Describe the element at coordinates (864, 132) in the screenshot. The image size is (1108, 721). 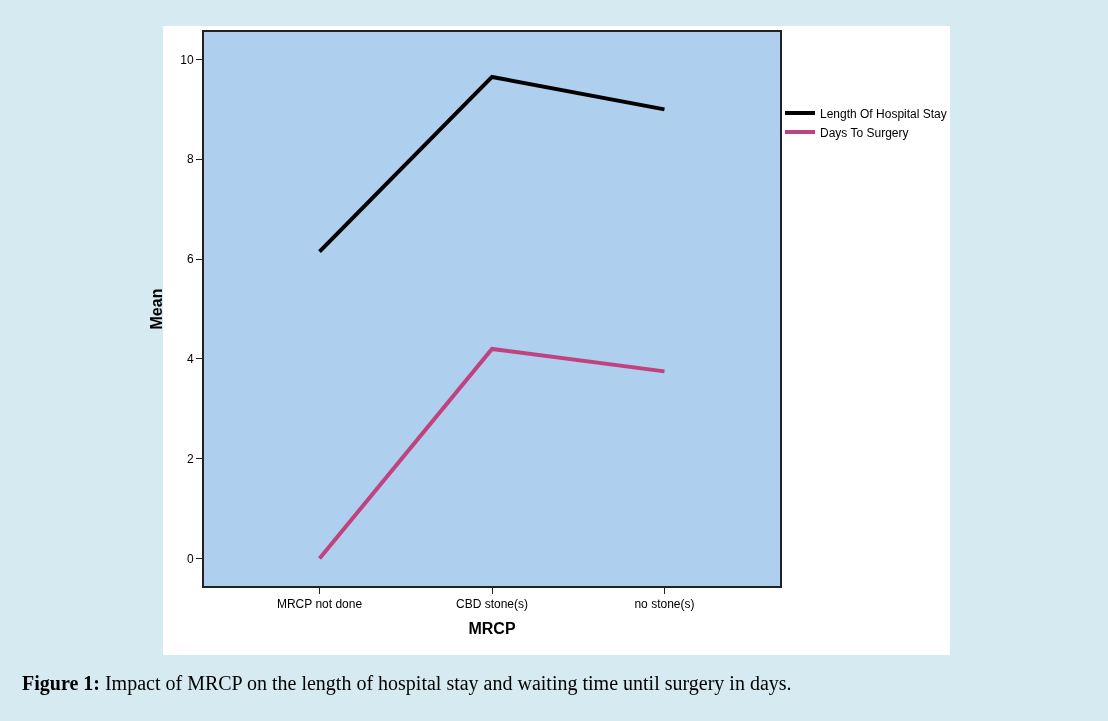
I see `legend-label: Days To Surgery` at that location.